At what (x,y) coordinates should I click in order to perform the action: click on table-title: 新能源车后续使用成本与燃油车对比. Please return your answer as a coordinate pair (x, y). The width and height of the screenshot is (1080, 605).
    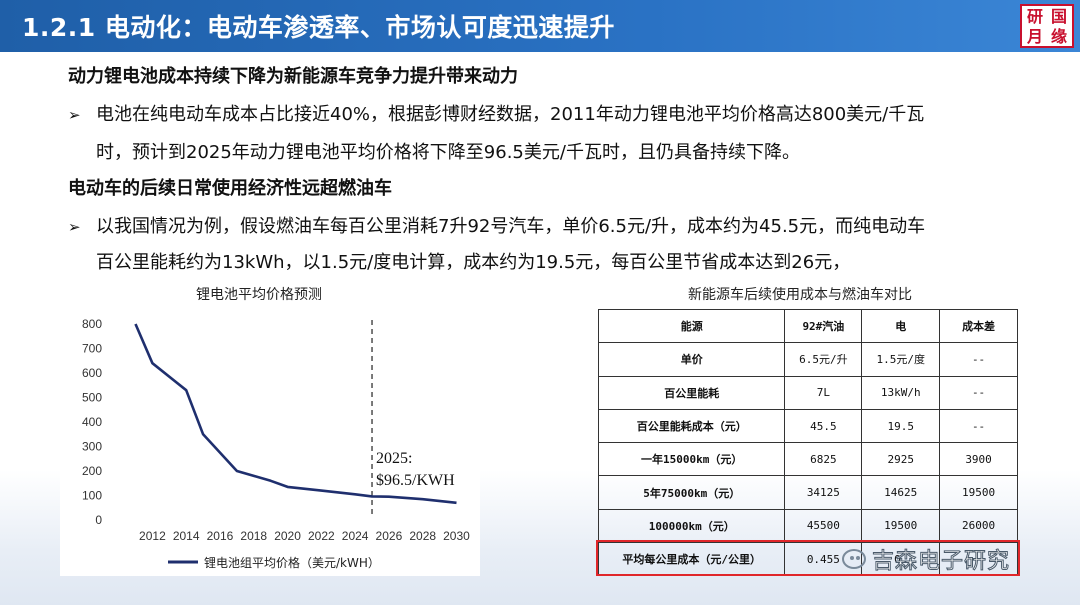
    Looking at the image, I should click on (800, 295).